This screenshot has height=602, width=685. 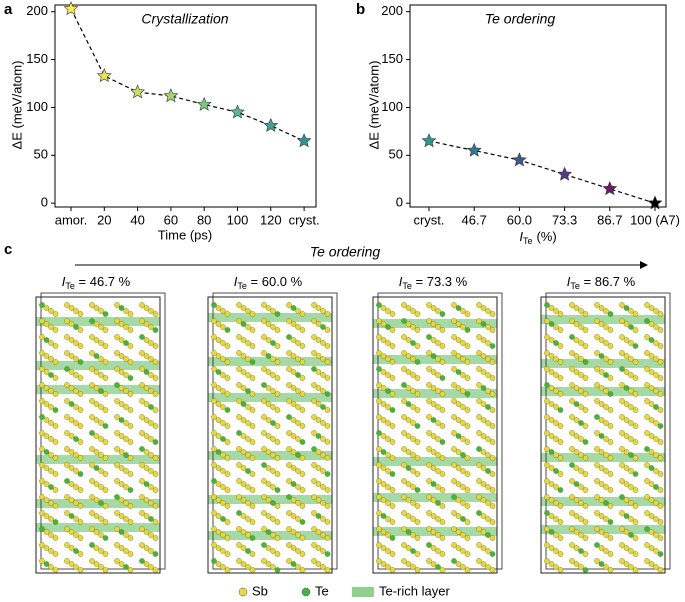 I want to click on star-marker, so click(x=104, y=75).